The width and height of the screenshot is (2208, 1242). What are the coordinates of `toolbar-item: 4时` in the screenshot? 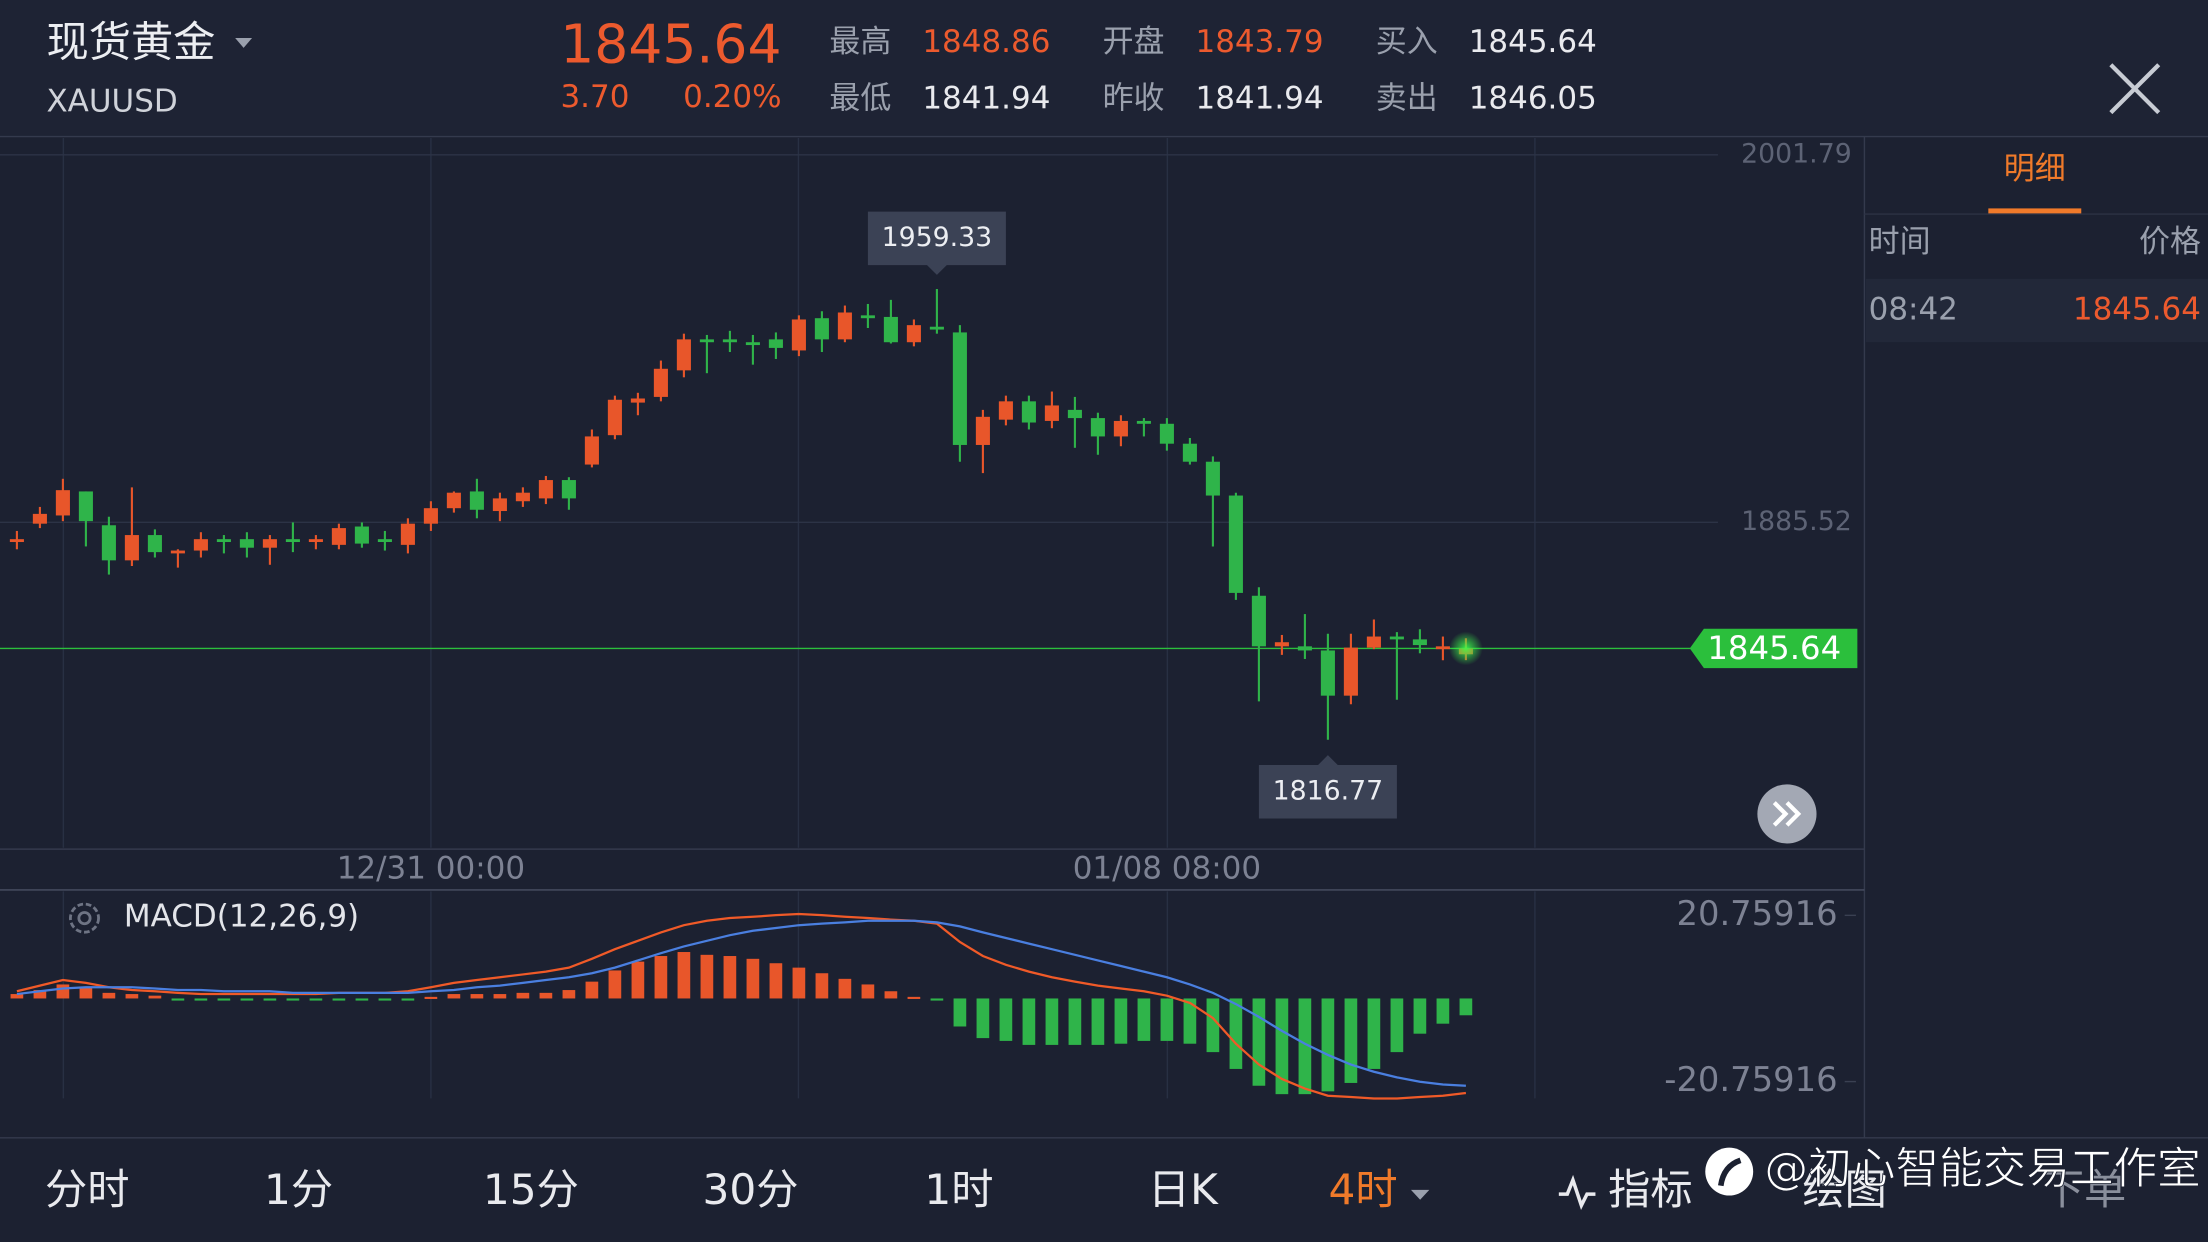 It's located at (1363, 1189).